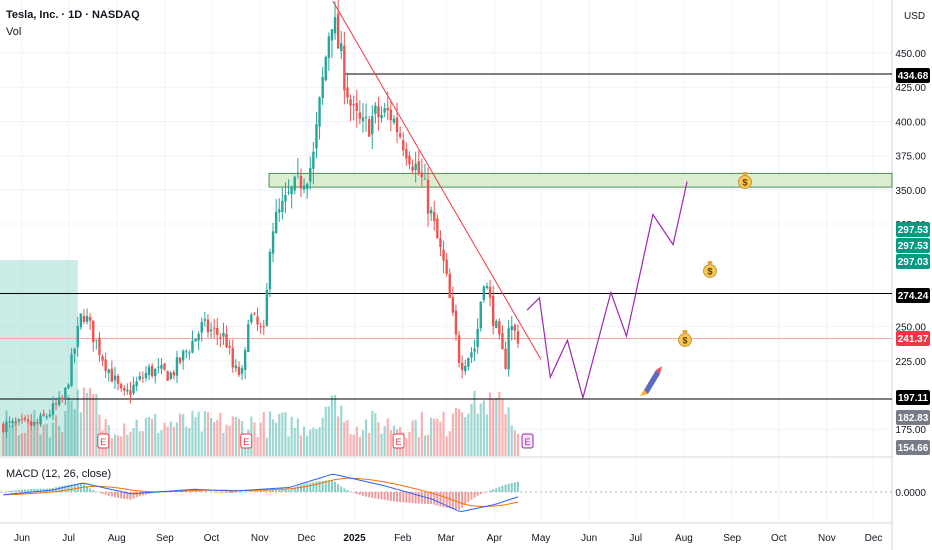  Describe the element at coordinates (59, 474) in the screenshot. I see `macd-label: MACD (12, 26, close)` at that location.